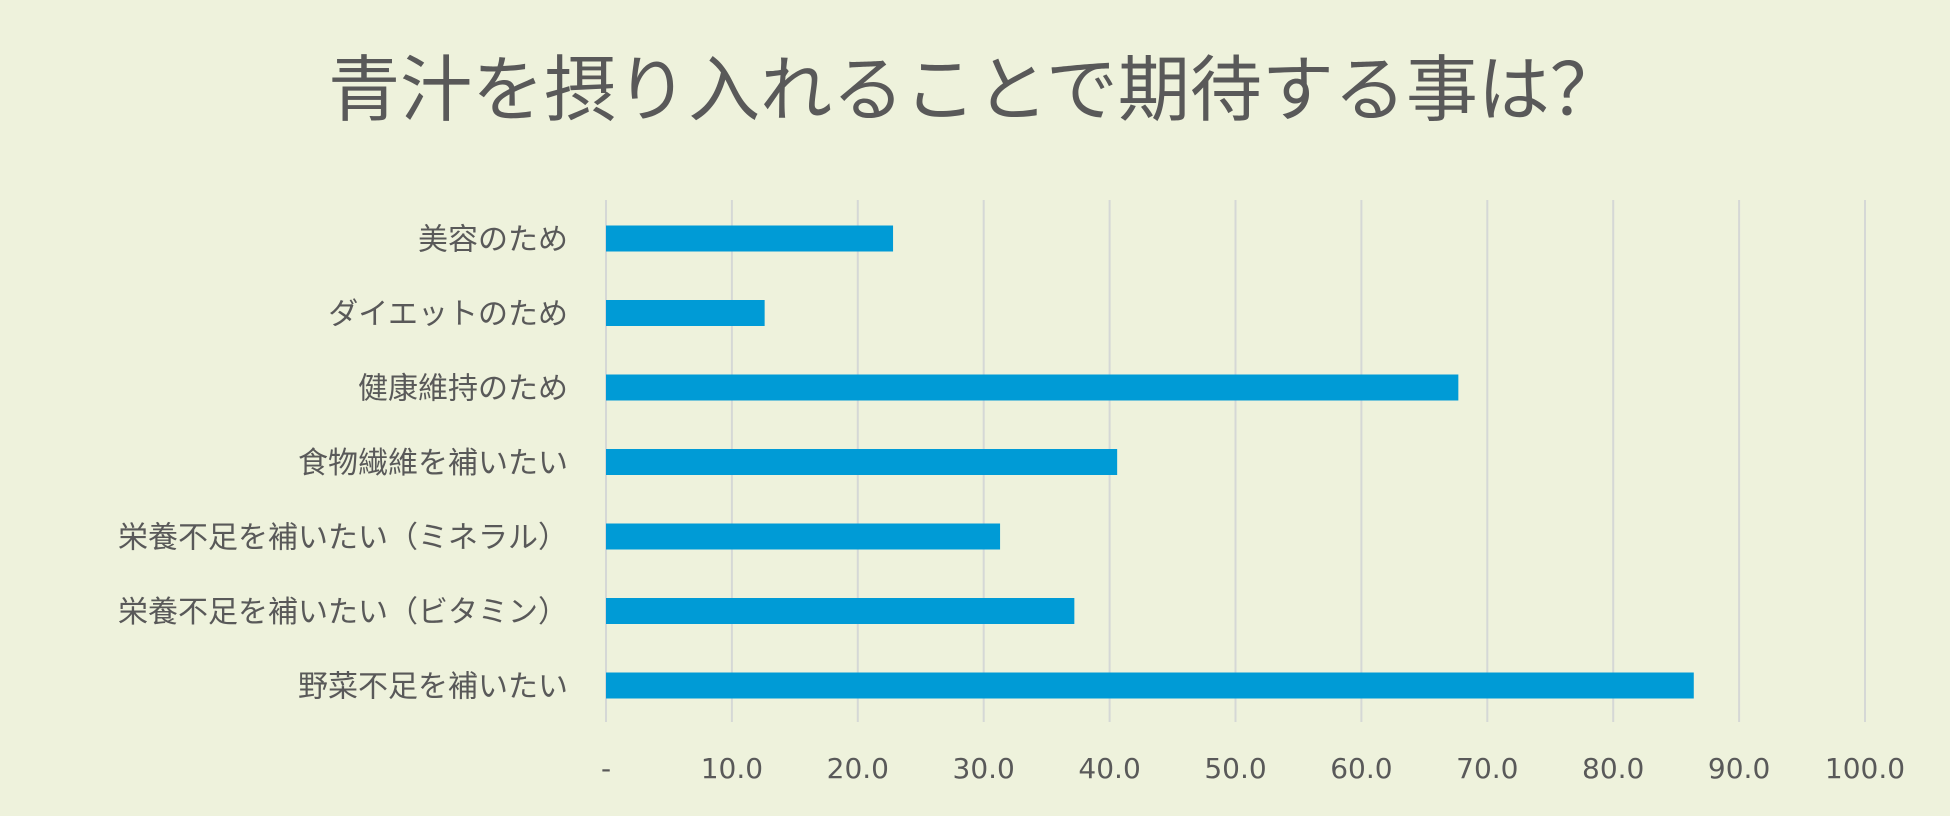 This screenshot has height=816, width=1950. What do you see at coordinates (1235, 768) in the screenshot?
I see `x-tick-label: 50.0` at bounding box center [1235, 768].